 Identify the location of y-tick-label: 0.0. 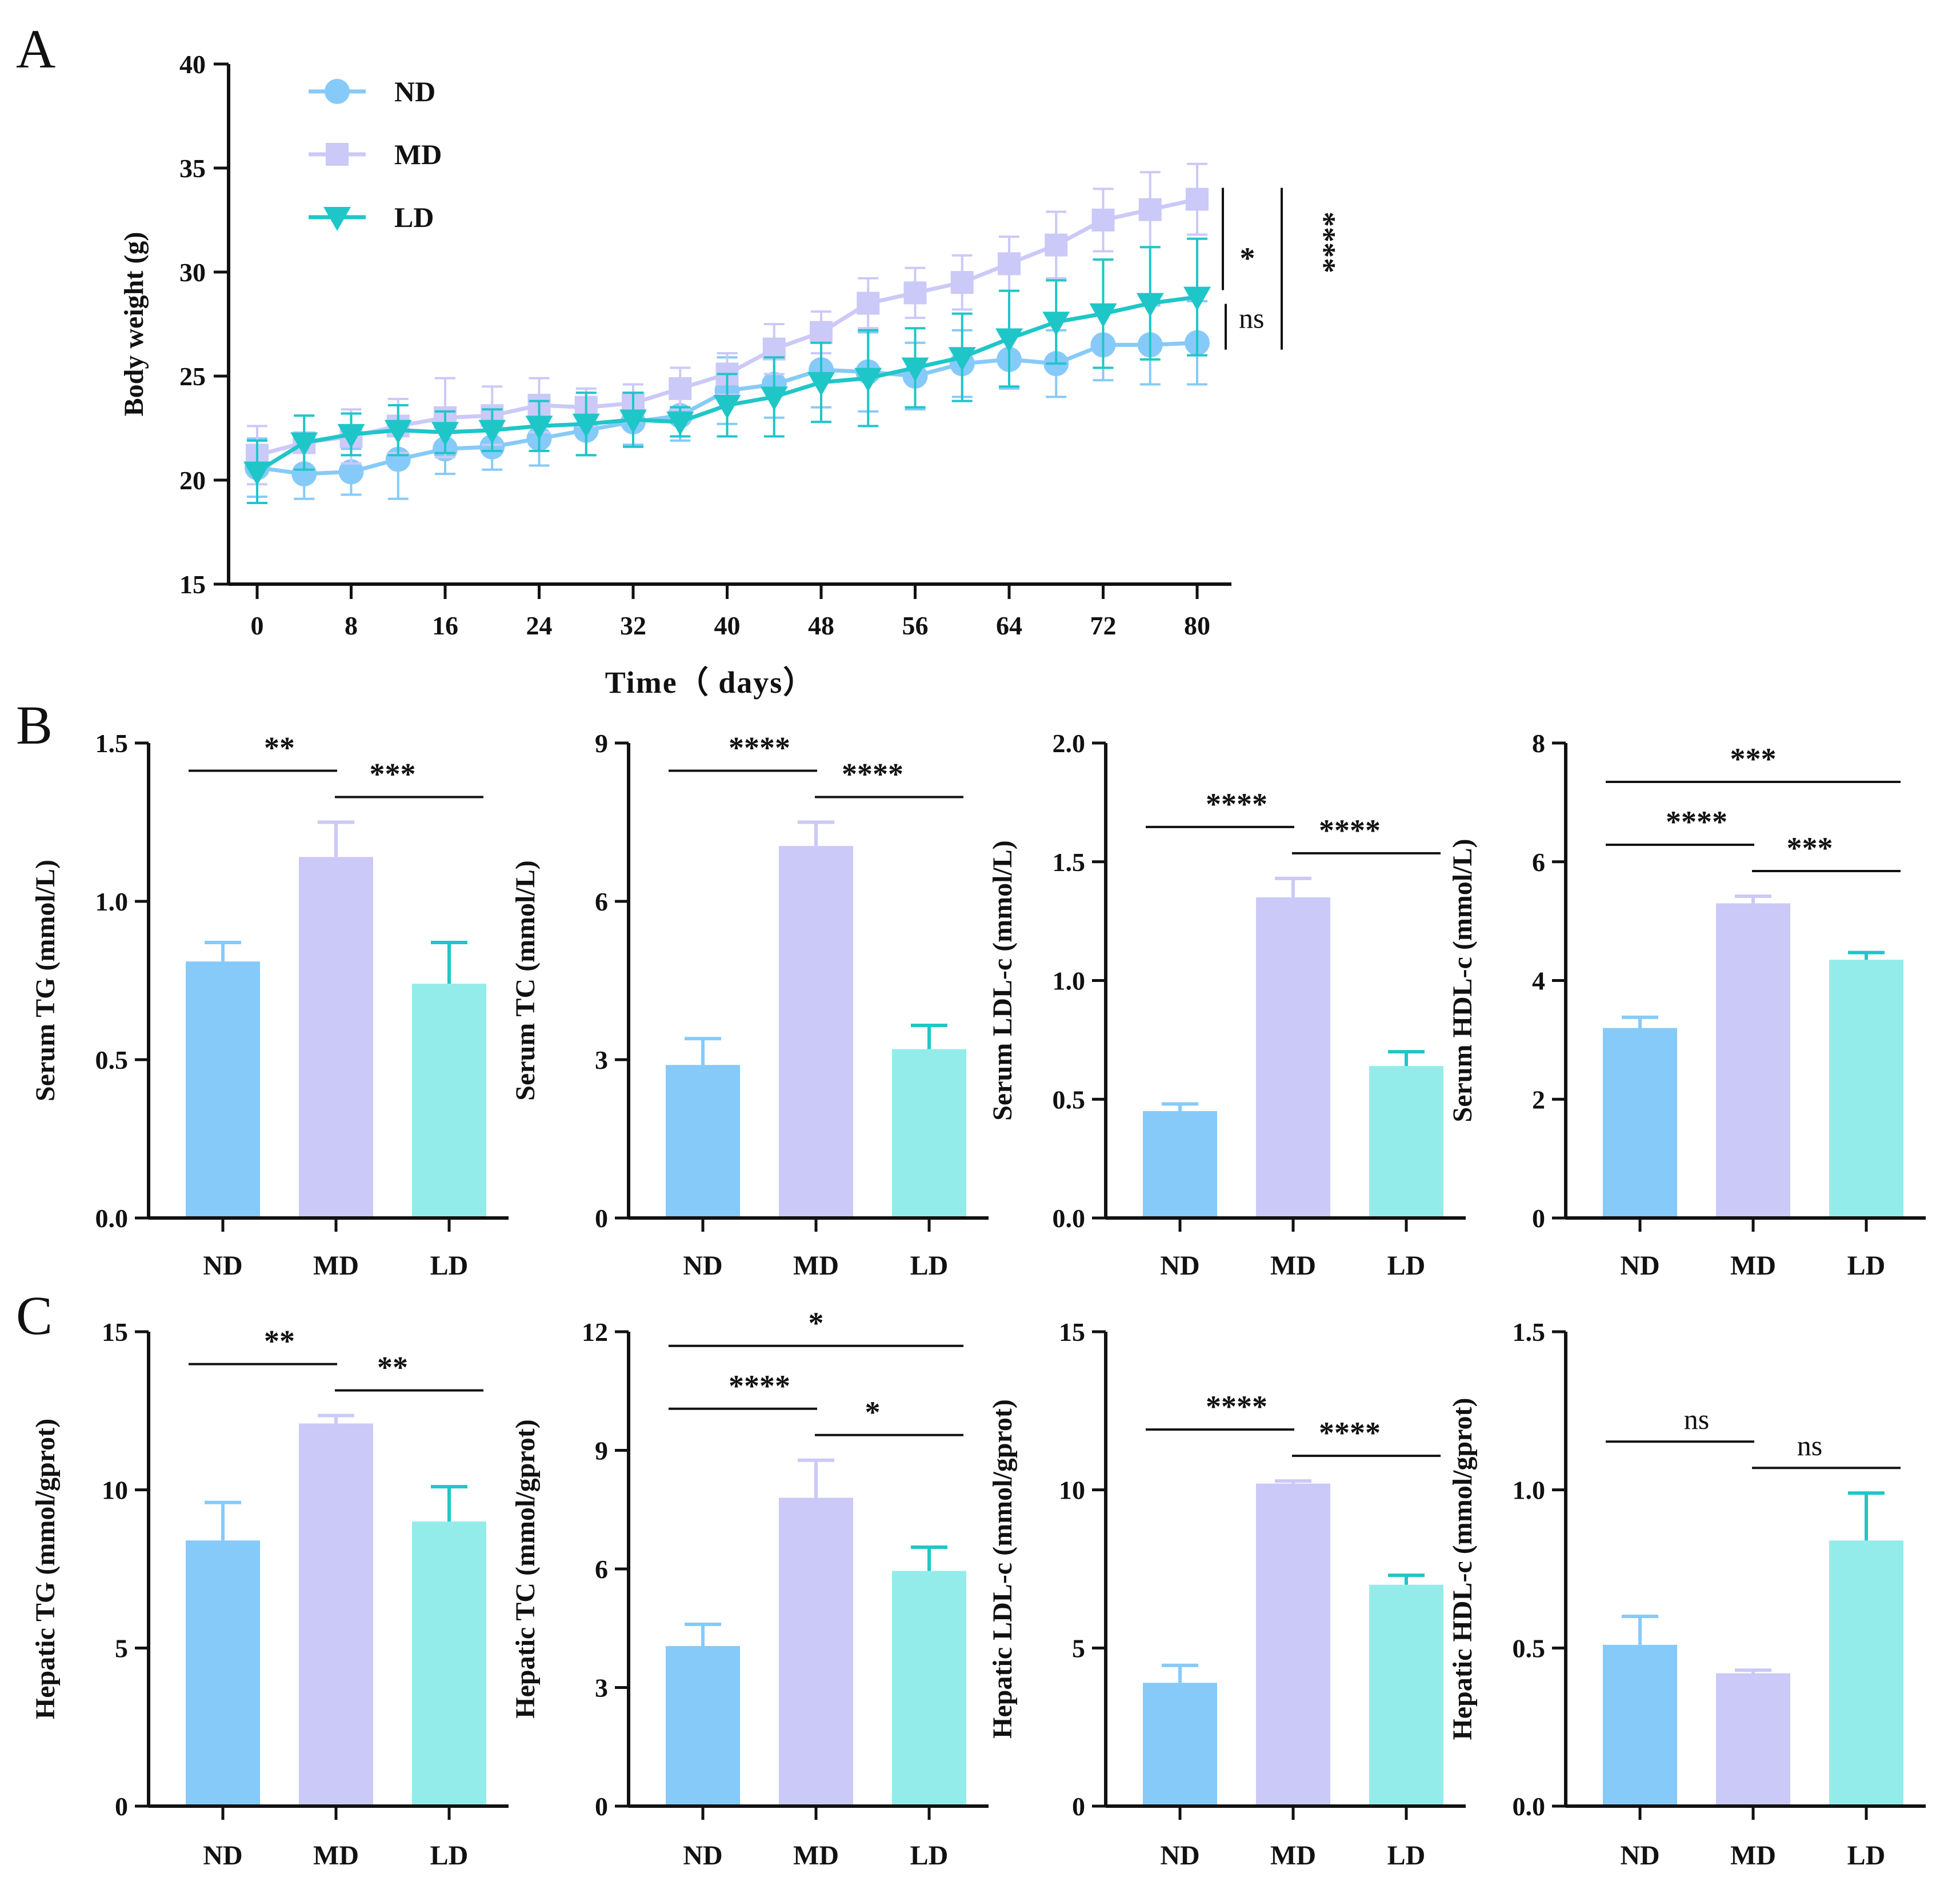
(1529, 1806).